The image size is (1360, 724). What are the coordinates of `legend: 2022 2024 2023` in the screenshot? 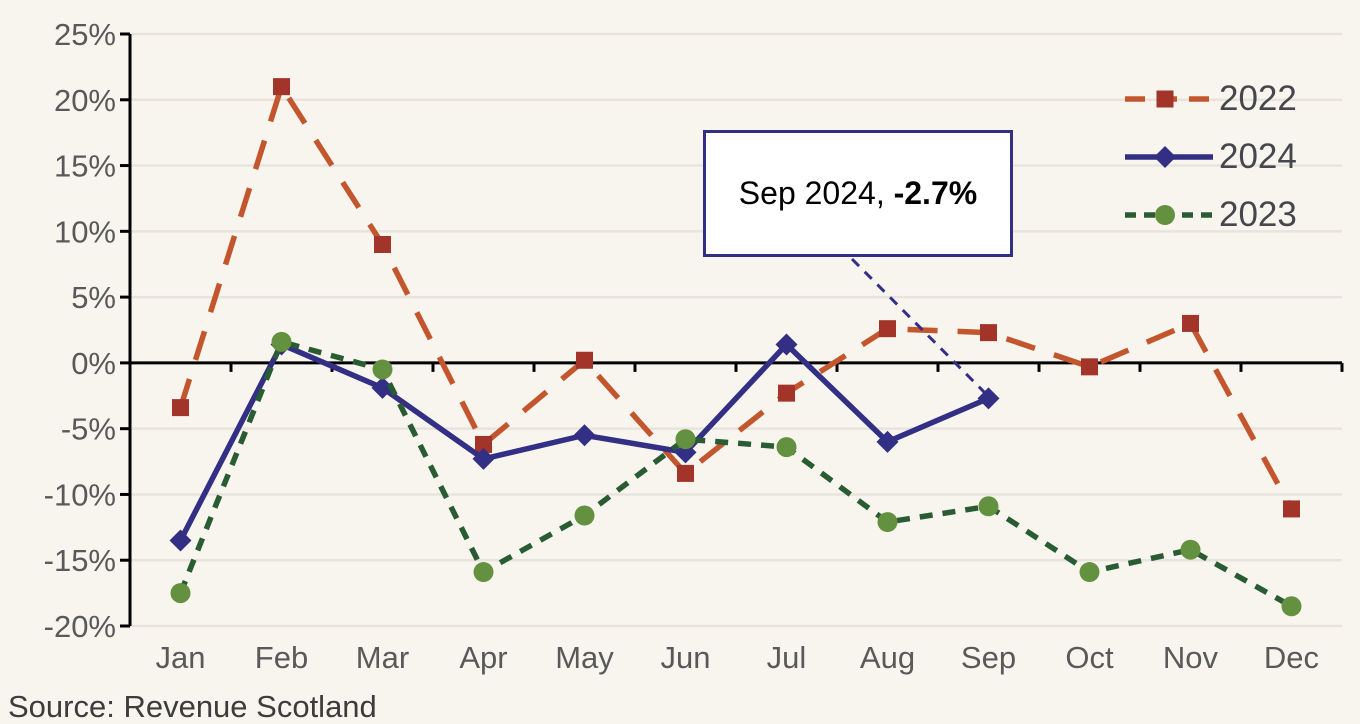 It's located at (1210, 157).